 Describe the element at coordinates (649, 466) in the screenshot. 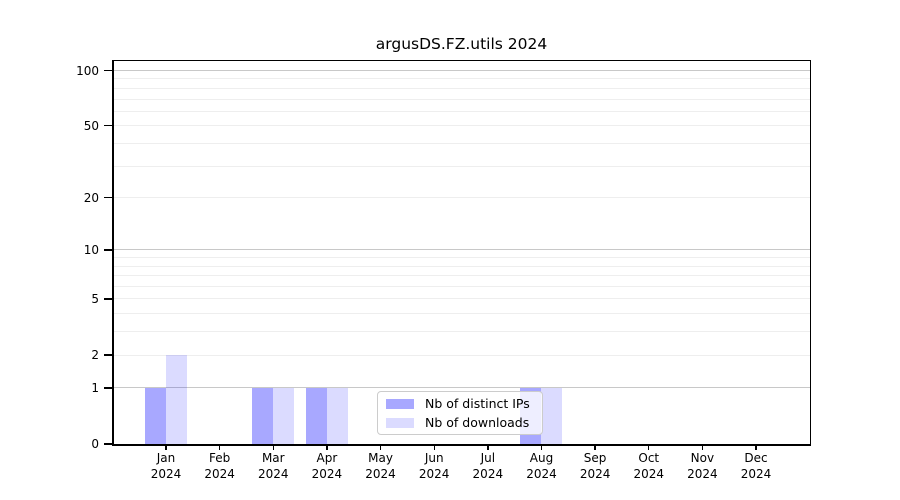

I see `x-tick-label: Oct 2024` at that location.